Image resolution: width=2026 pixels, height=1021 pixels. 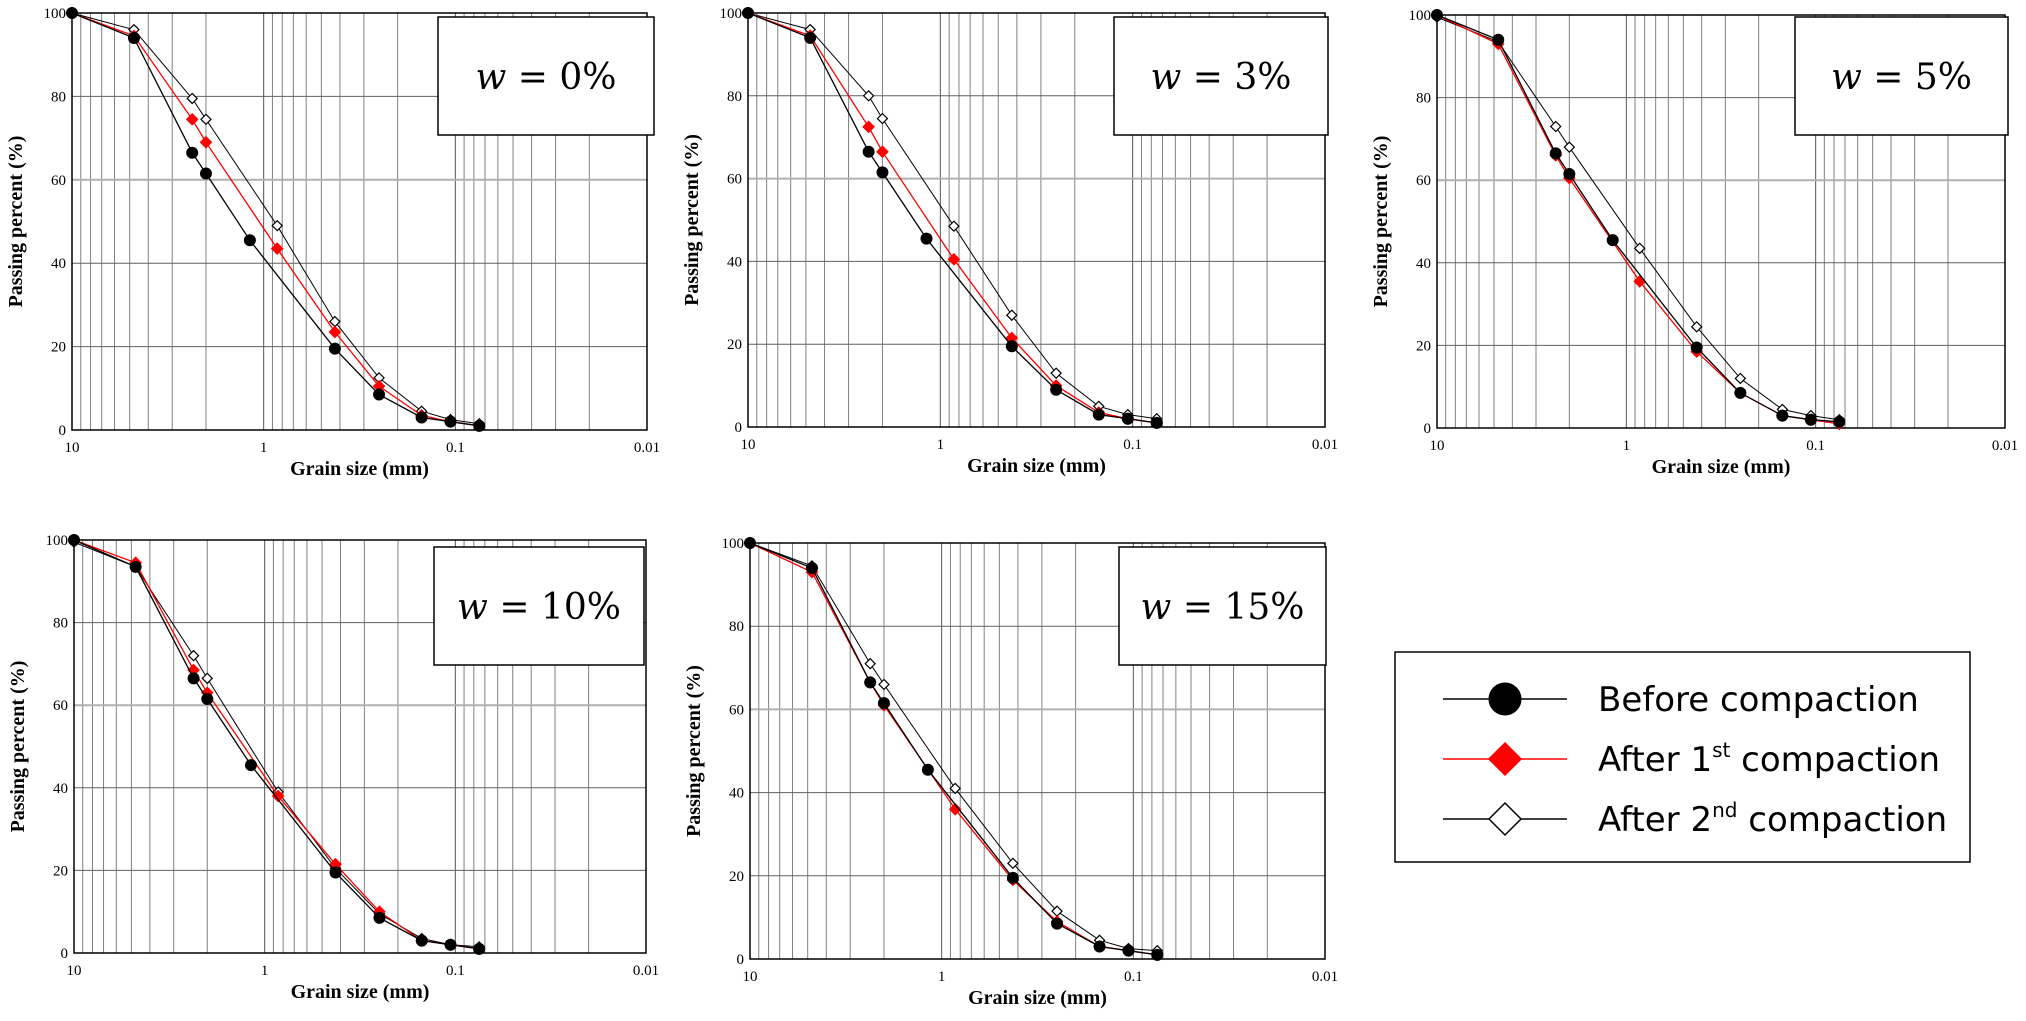 What do you see at coordinates (1036, 466) in the screenshot?
I see `x-axis-title: Grain size (mm)` at bounding box center [1036, 466].